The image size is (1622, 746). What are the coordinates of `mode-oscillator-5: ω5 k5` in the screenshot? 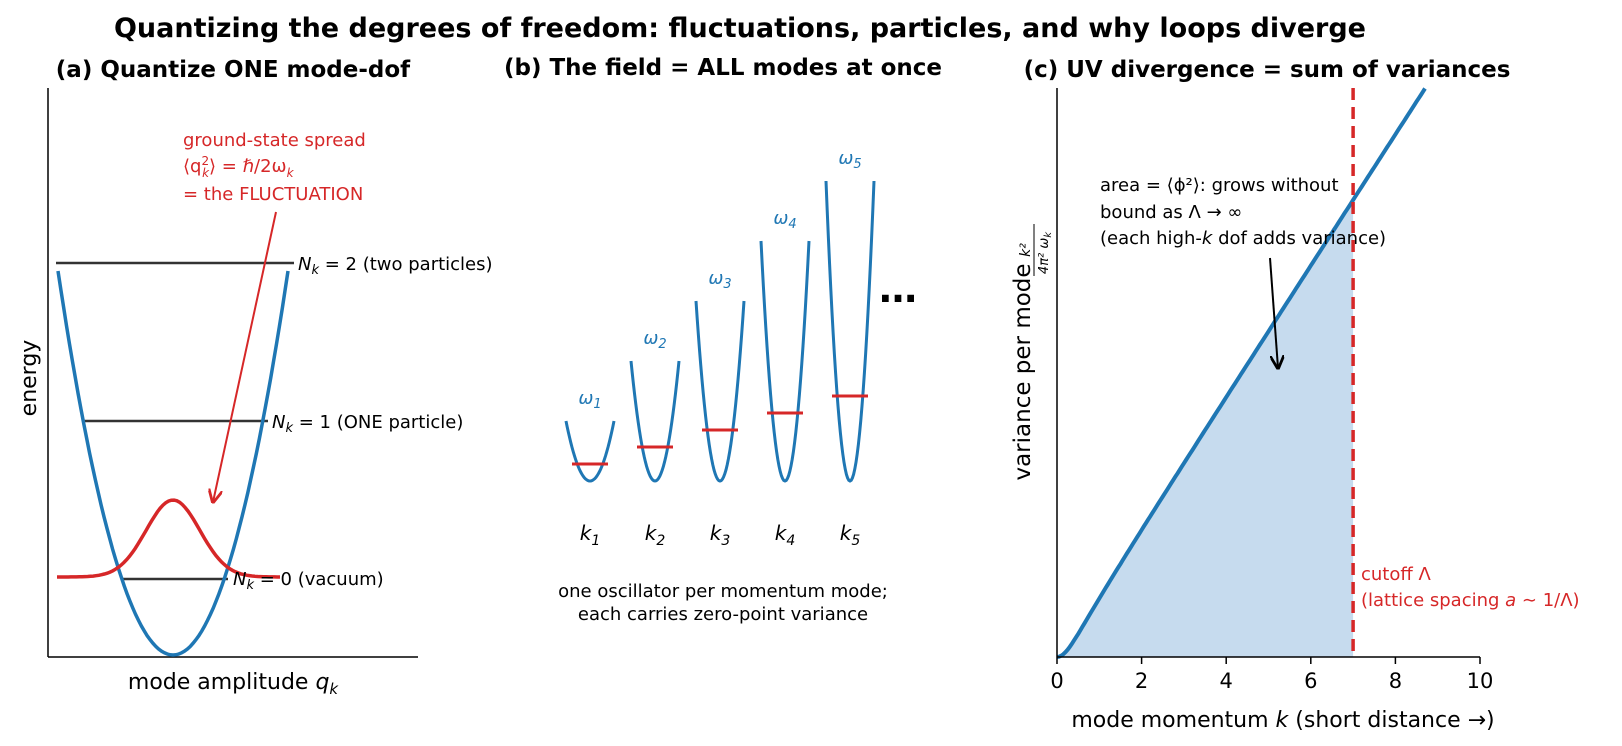 It's located at (850, 348).